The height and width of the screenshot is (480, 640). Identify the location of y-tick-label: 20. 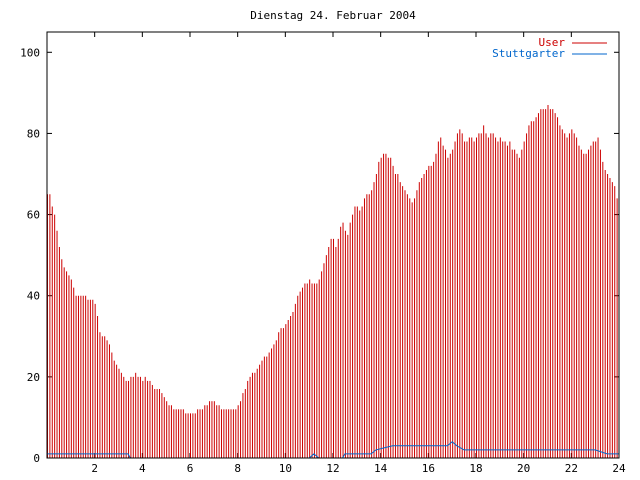
(33, 377).